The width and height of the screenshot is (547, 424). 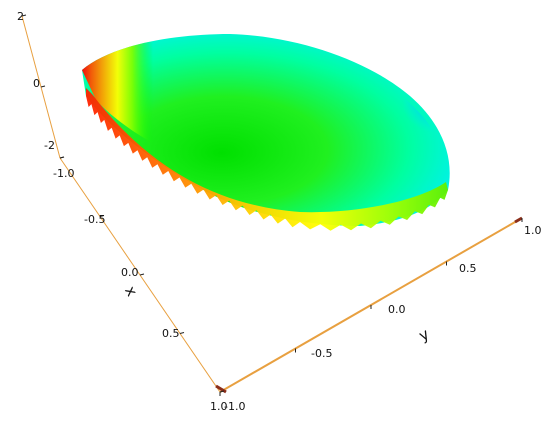 What do you see at coordinates (321, 353) in the screenshot?
I see `y-tick-label: -0.5` at bounding box center [321, 353].